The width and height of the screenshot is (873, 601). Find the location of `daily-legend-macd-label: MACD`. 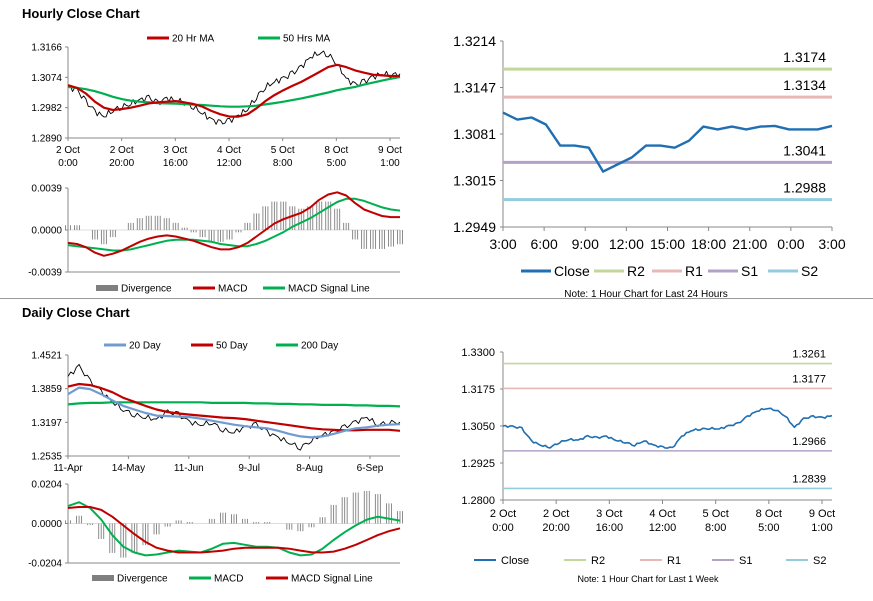

daily-legend-macd-label: MACD is located at coordinates (228, 579).